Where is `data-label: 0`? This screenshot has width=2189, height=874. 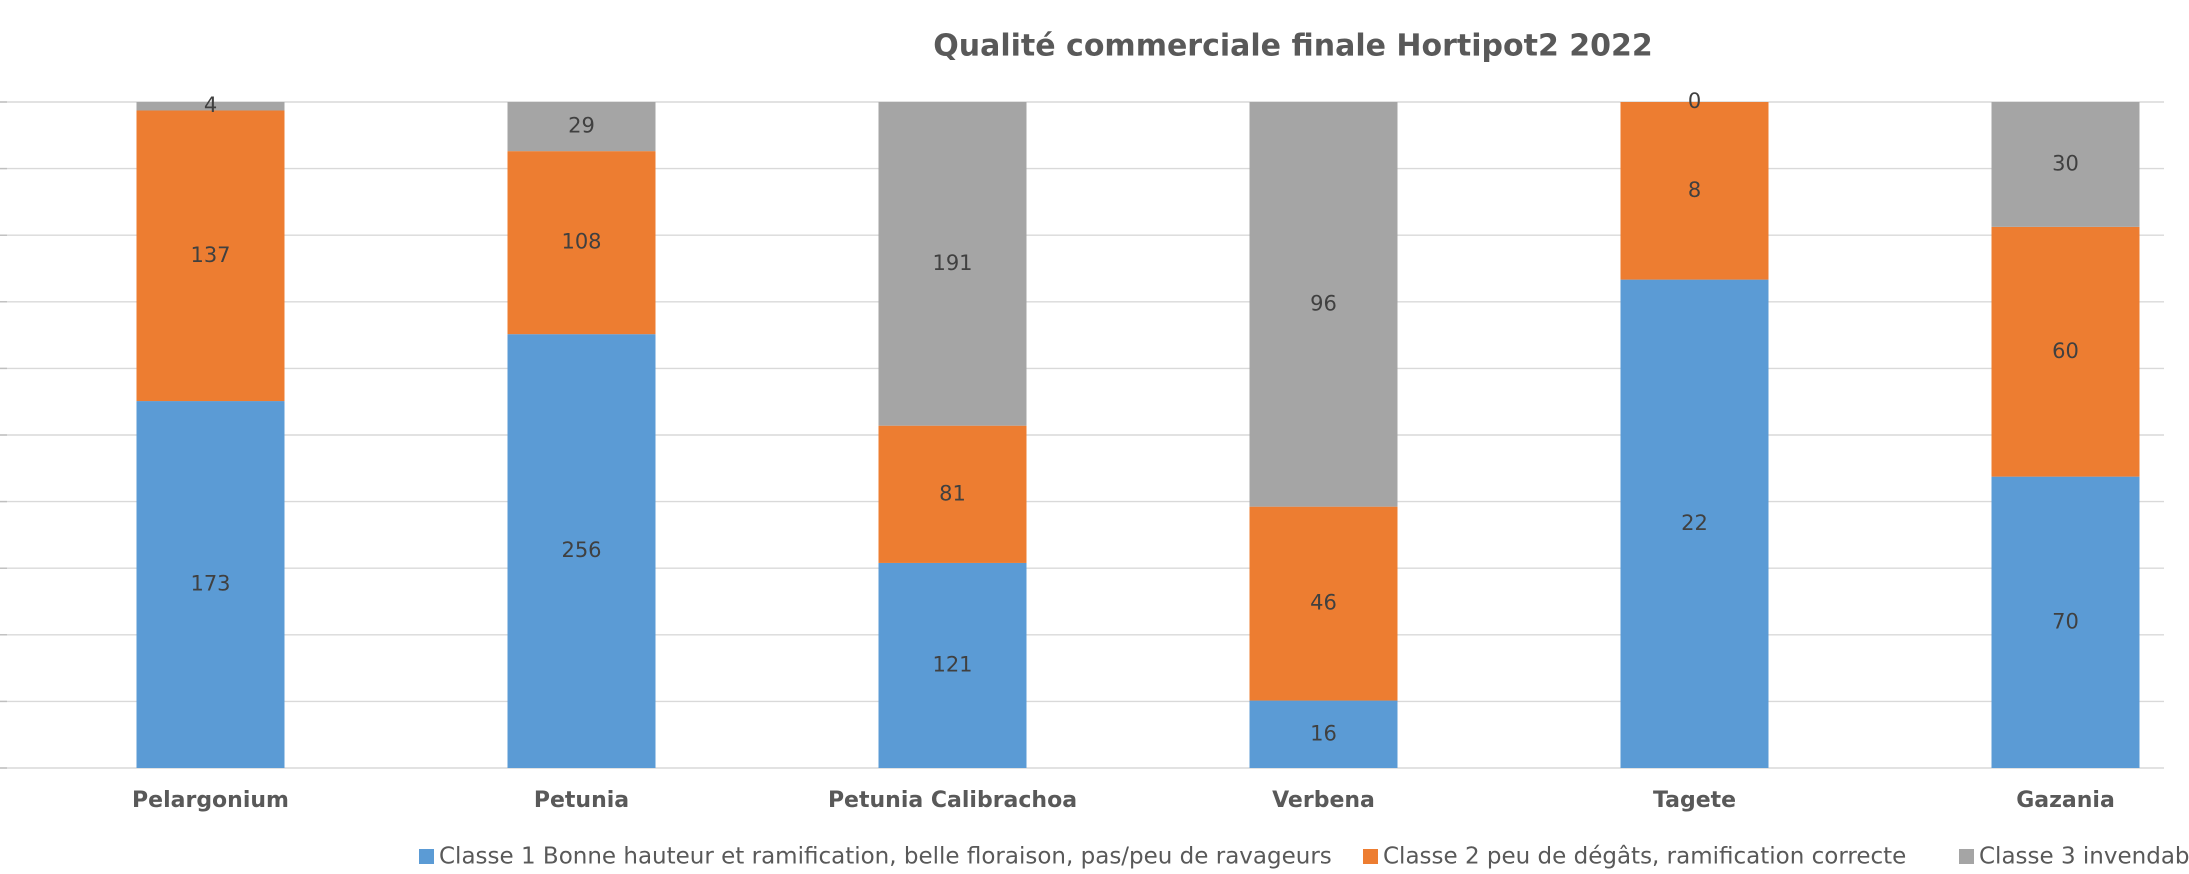
data-label: 0 is located at coordinates (1694, 101).